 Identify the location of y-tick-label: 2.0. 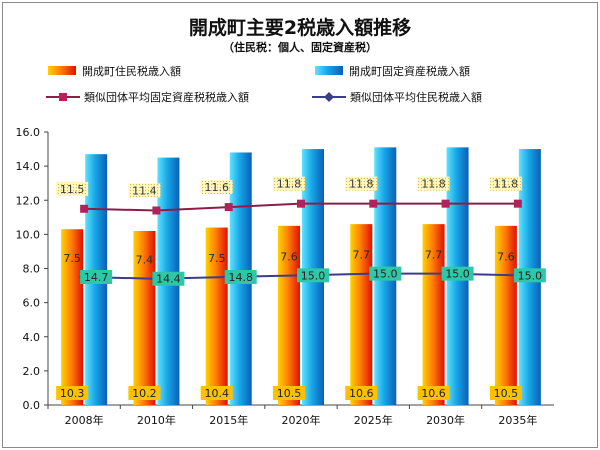
(32, 371).